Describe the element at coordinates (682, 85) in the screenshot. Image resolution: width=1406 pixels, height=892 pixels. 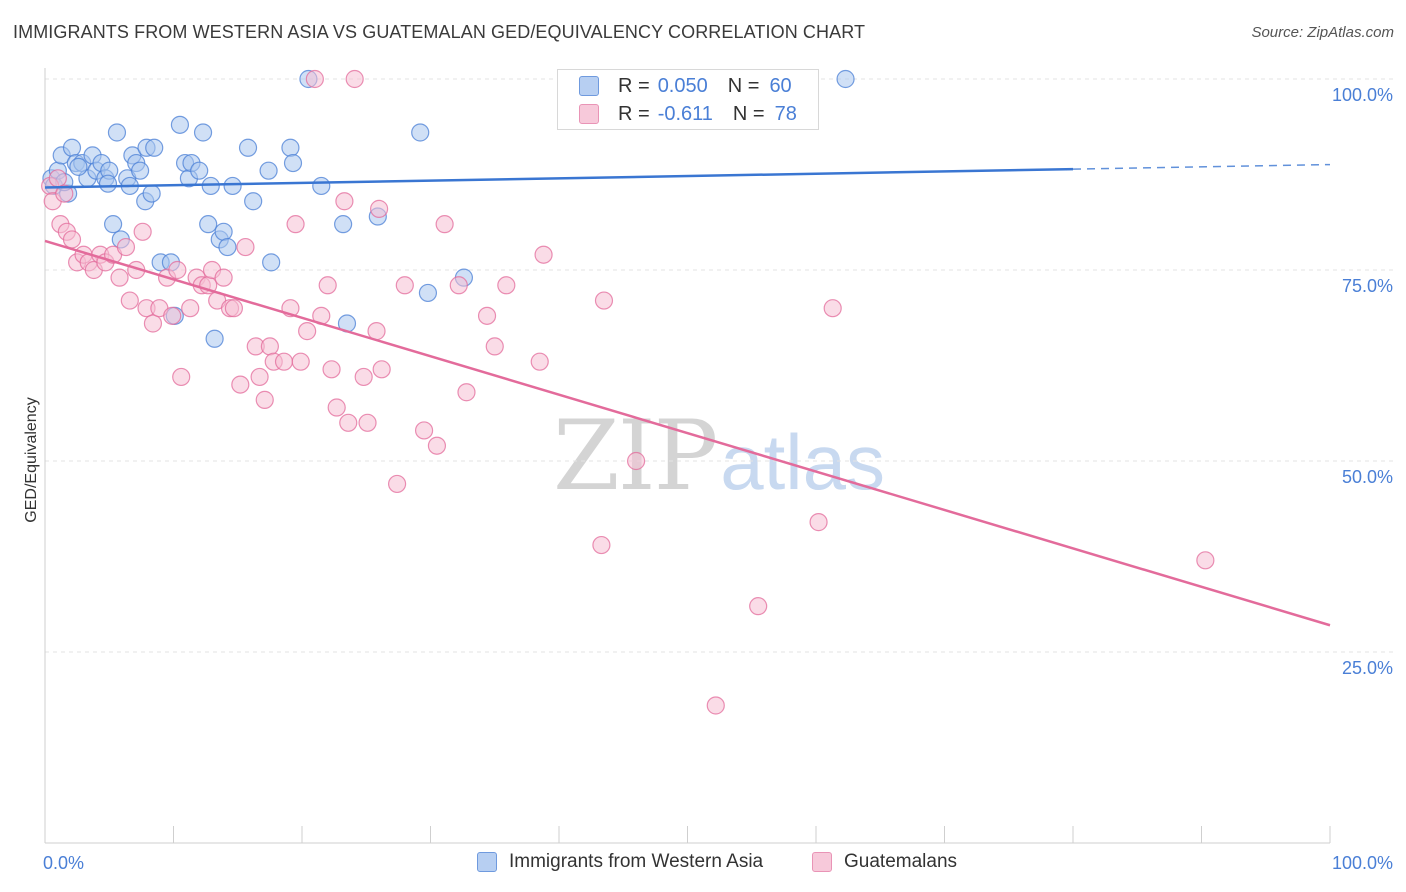
I see `r-value: 0.050` at that location.